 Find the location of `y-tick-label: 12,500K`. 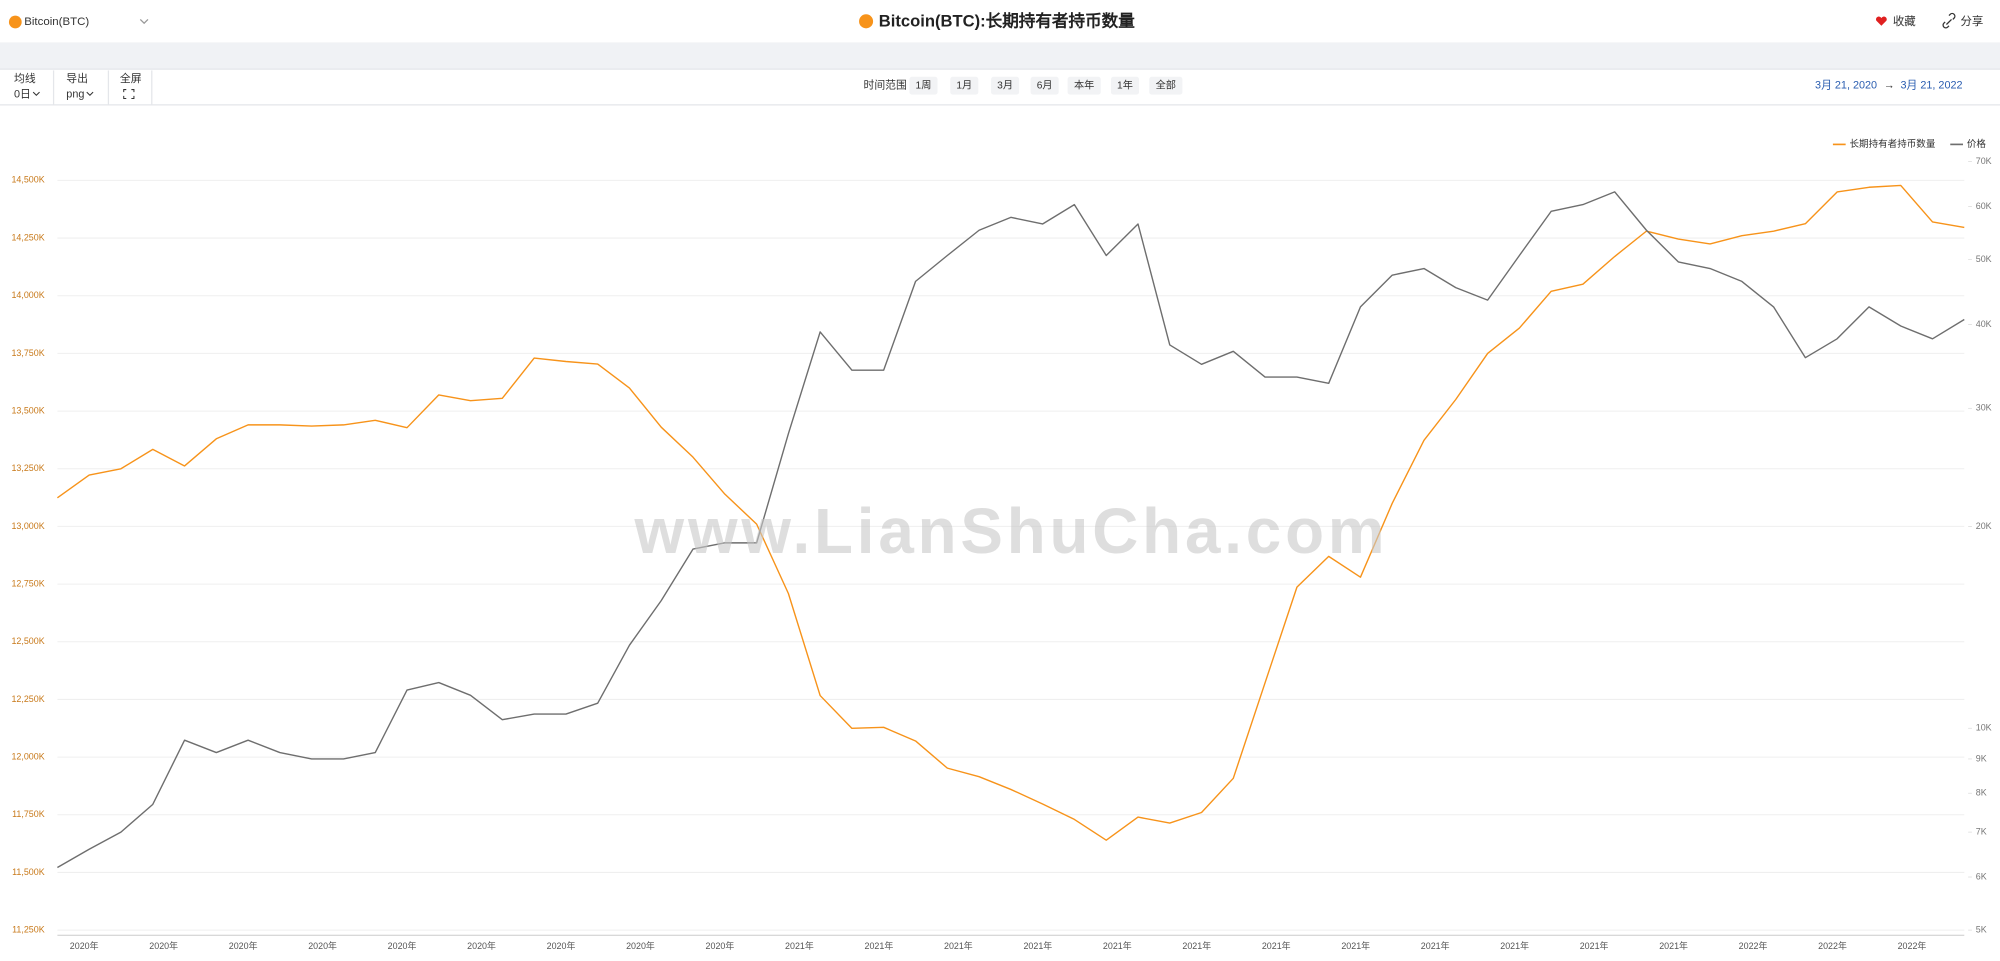

y-tick-label: 12,500K is located at coordinates (27, 641).